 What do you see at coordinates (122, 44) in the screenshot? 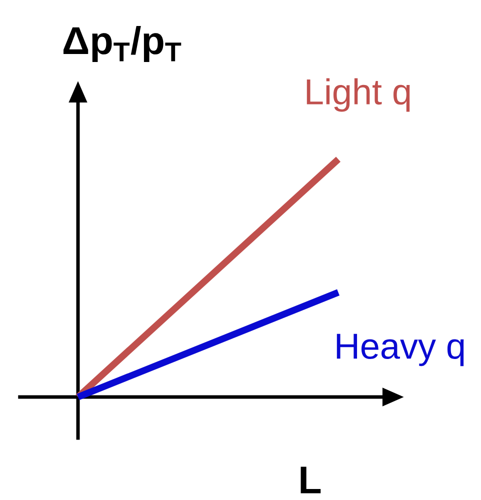
I see `chart-title: Δp$_{T}$/p$_{T}$` at bounding box center [122, 44].